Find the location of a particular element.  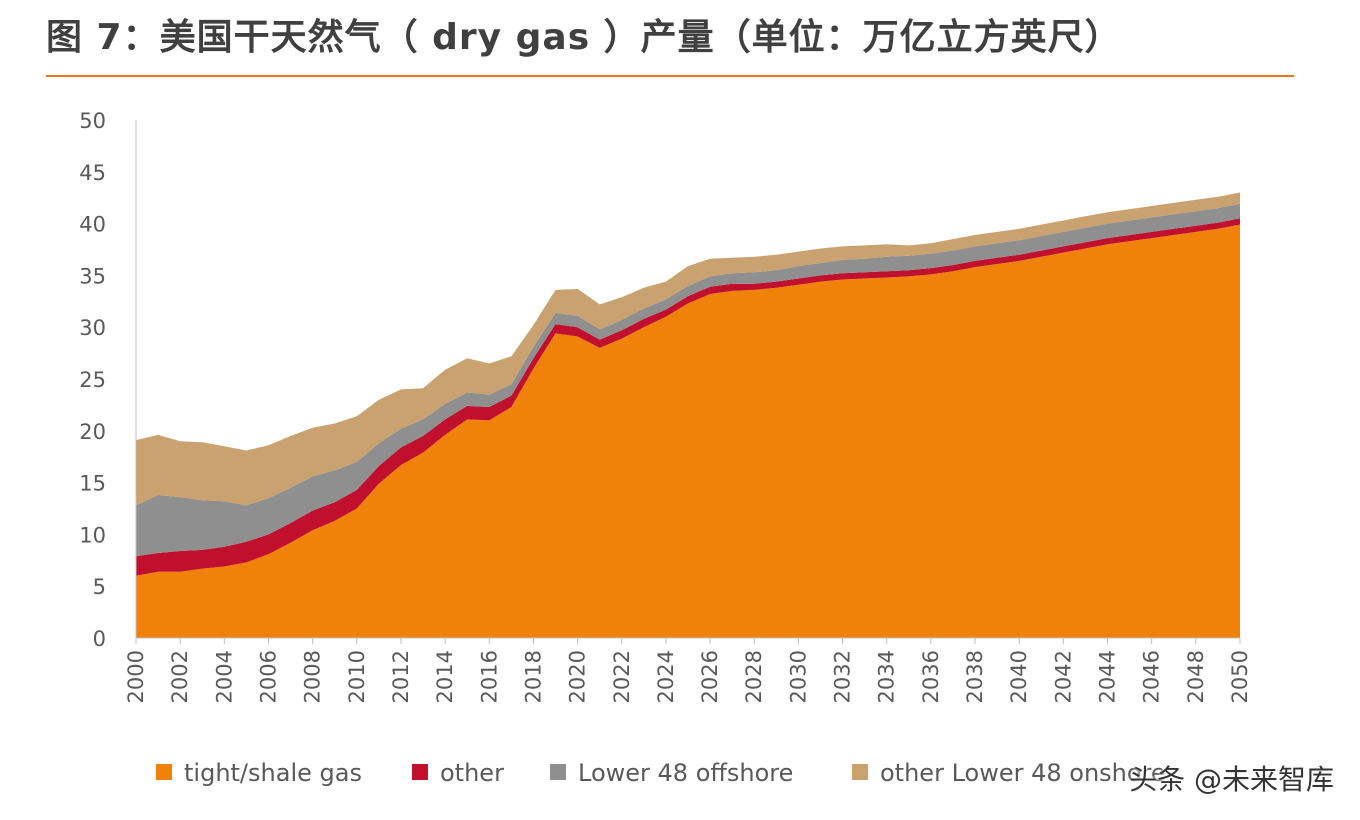

y-tick-label: 40 is located at coordinates (92, 225).